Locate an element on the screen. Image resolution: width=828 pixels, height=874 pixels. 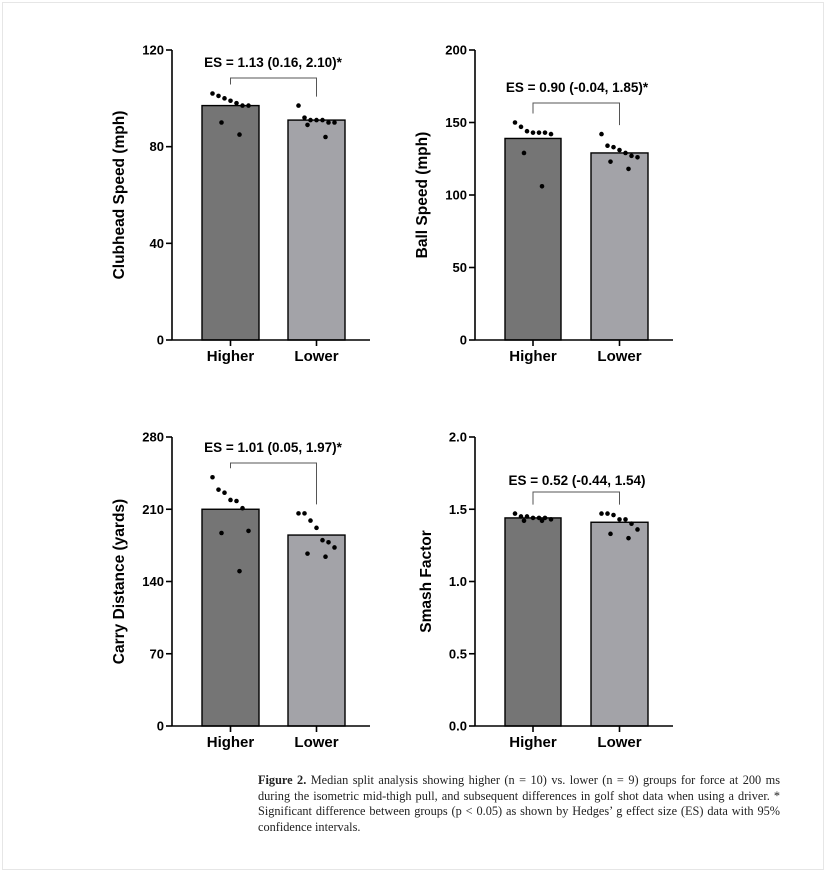
y-axis-label: Clubhead Speed (mph) is located at coordinates (119, 195).